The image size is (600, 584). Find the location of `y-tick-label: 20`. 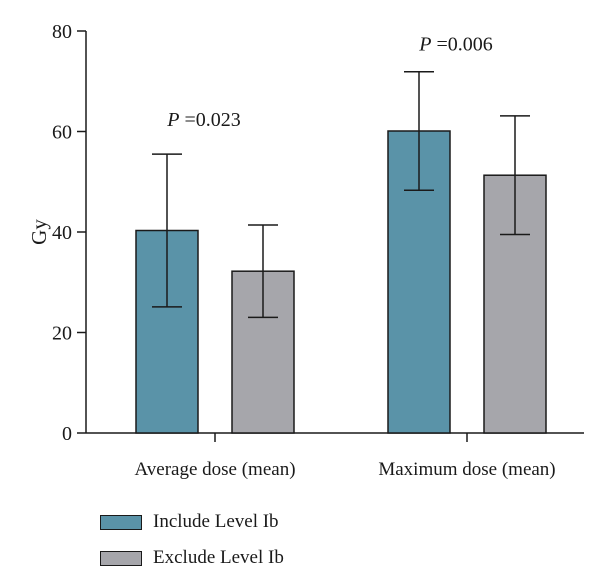

y-tick-label: 20 is located at coordinates (62, 334).